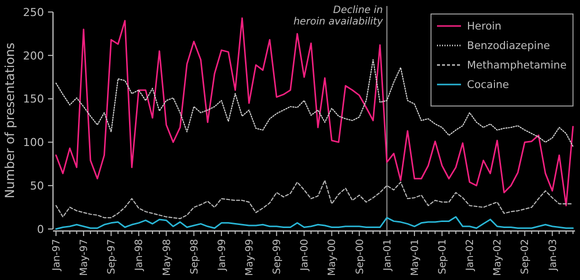 This screenshot has width=580, height=280. I want to click on x-tick-label: Sep-98, so click(194, 256).